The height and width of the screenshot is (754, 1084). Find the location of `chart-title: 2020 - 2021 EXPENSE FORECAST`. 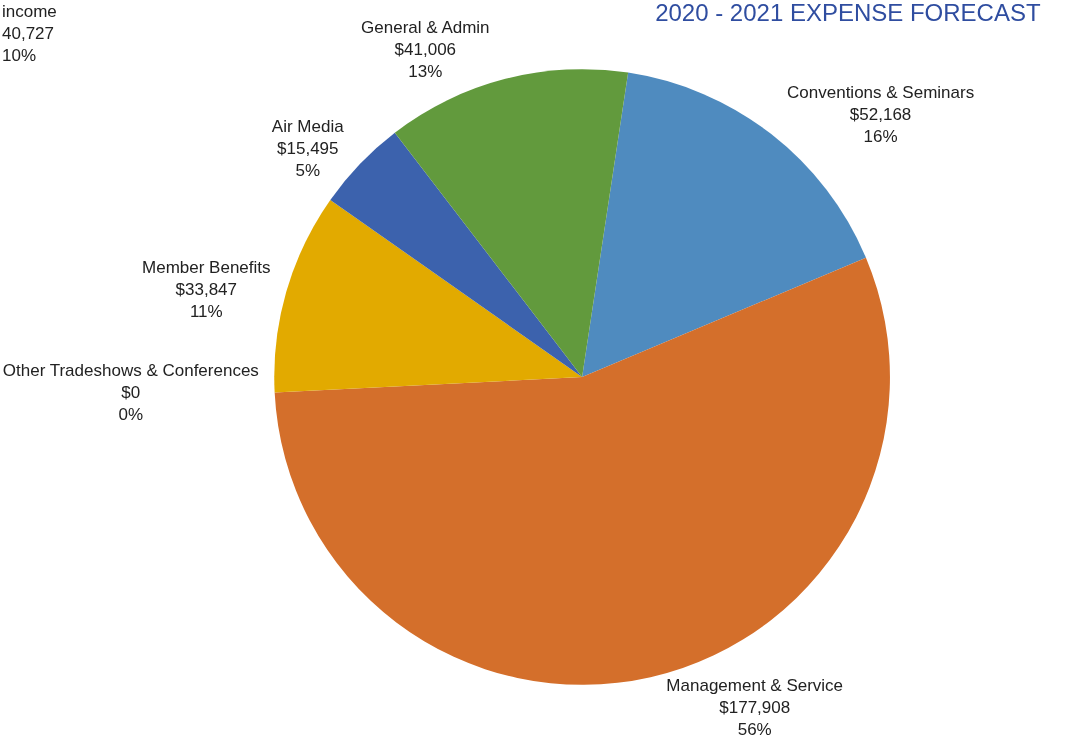

chart-title: 2020 - 2021 EXPENSE FORECAST is located at coordinates (848, 13).